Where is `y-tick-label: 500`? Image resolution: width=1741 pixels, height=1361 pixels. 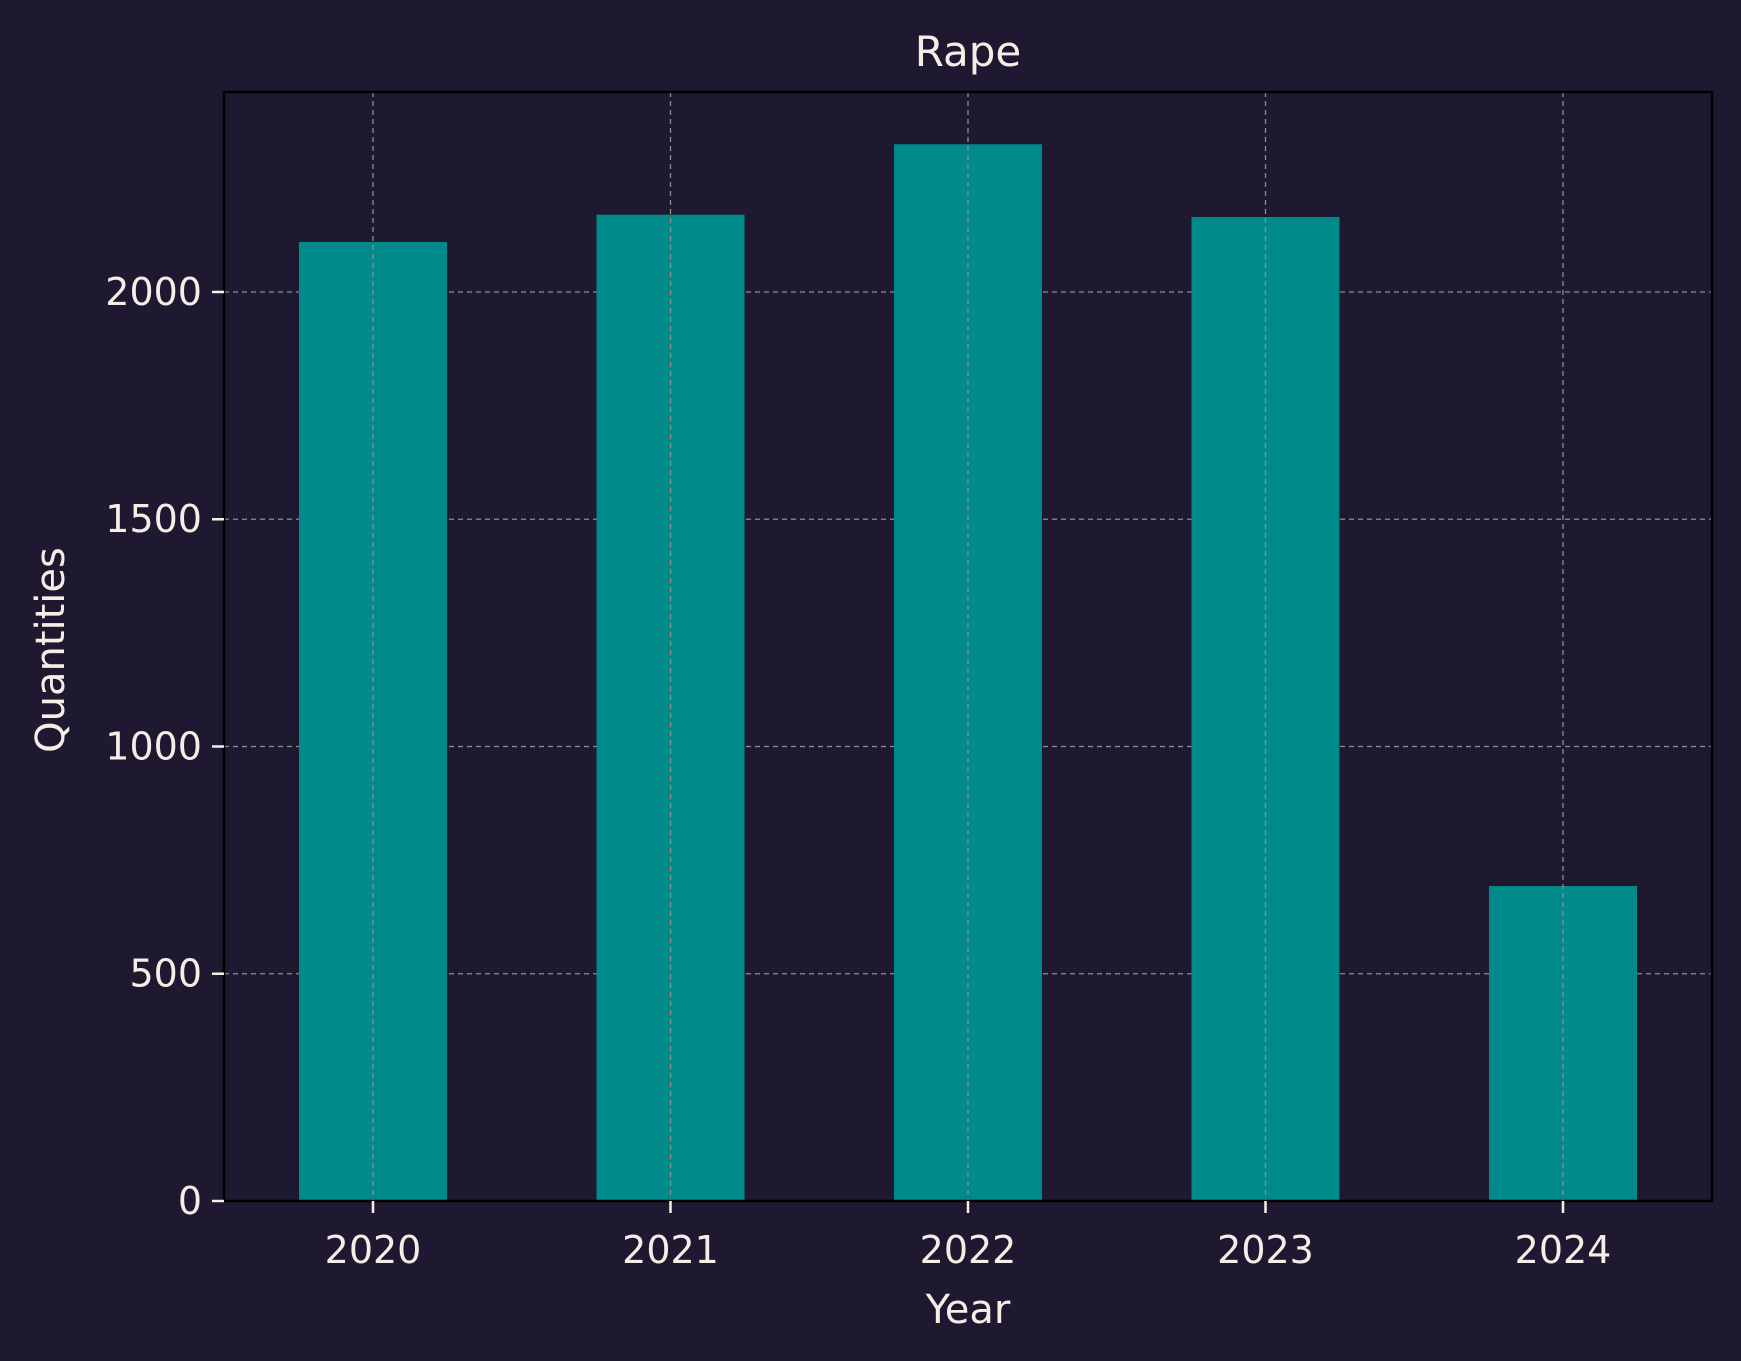
y-tick-label: 500 is located at coordinates (165, 974).